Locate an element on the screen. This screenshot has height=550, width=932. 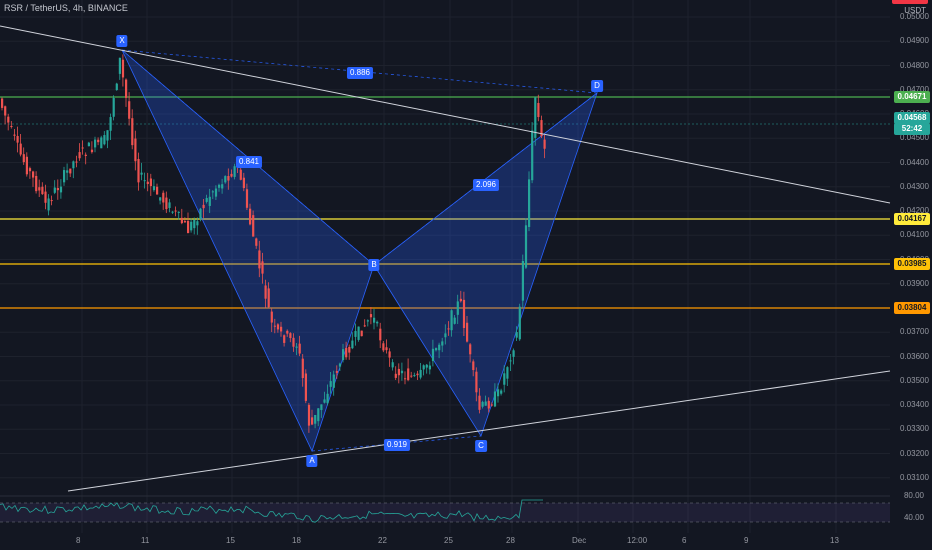
label-b: B is located at coordinates (374, 265).